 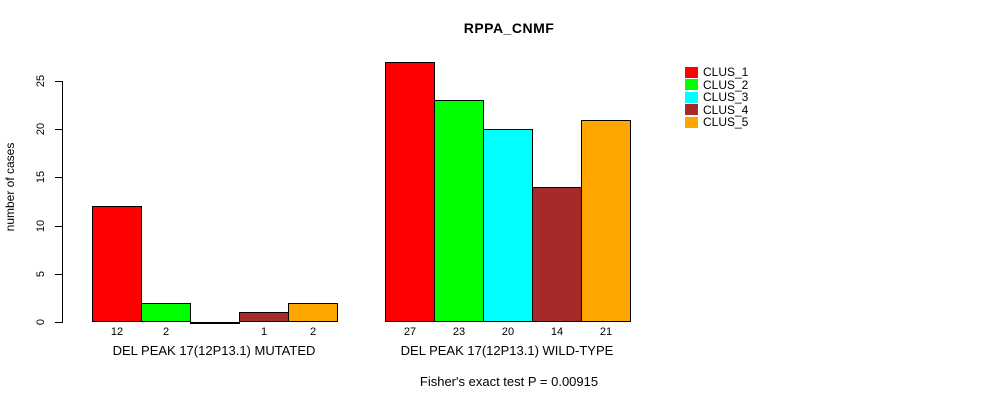 I want to click on group-label: DEL PEAK 17(12P13.1) WILD-TYPE, so click(x=507, y=350).